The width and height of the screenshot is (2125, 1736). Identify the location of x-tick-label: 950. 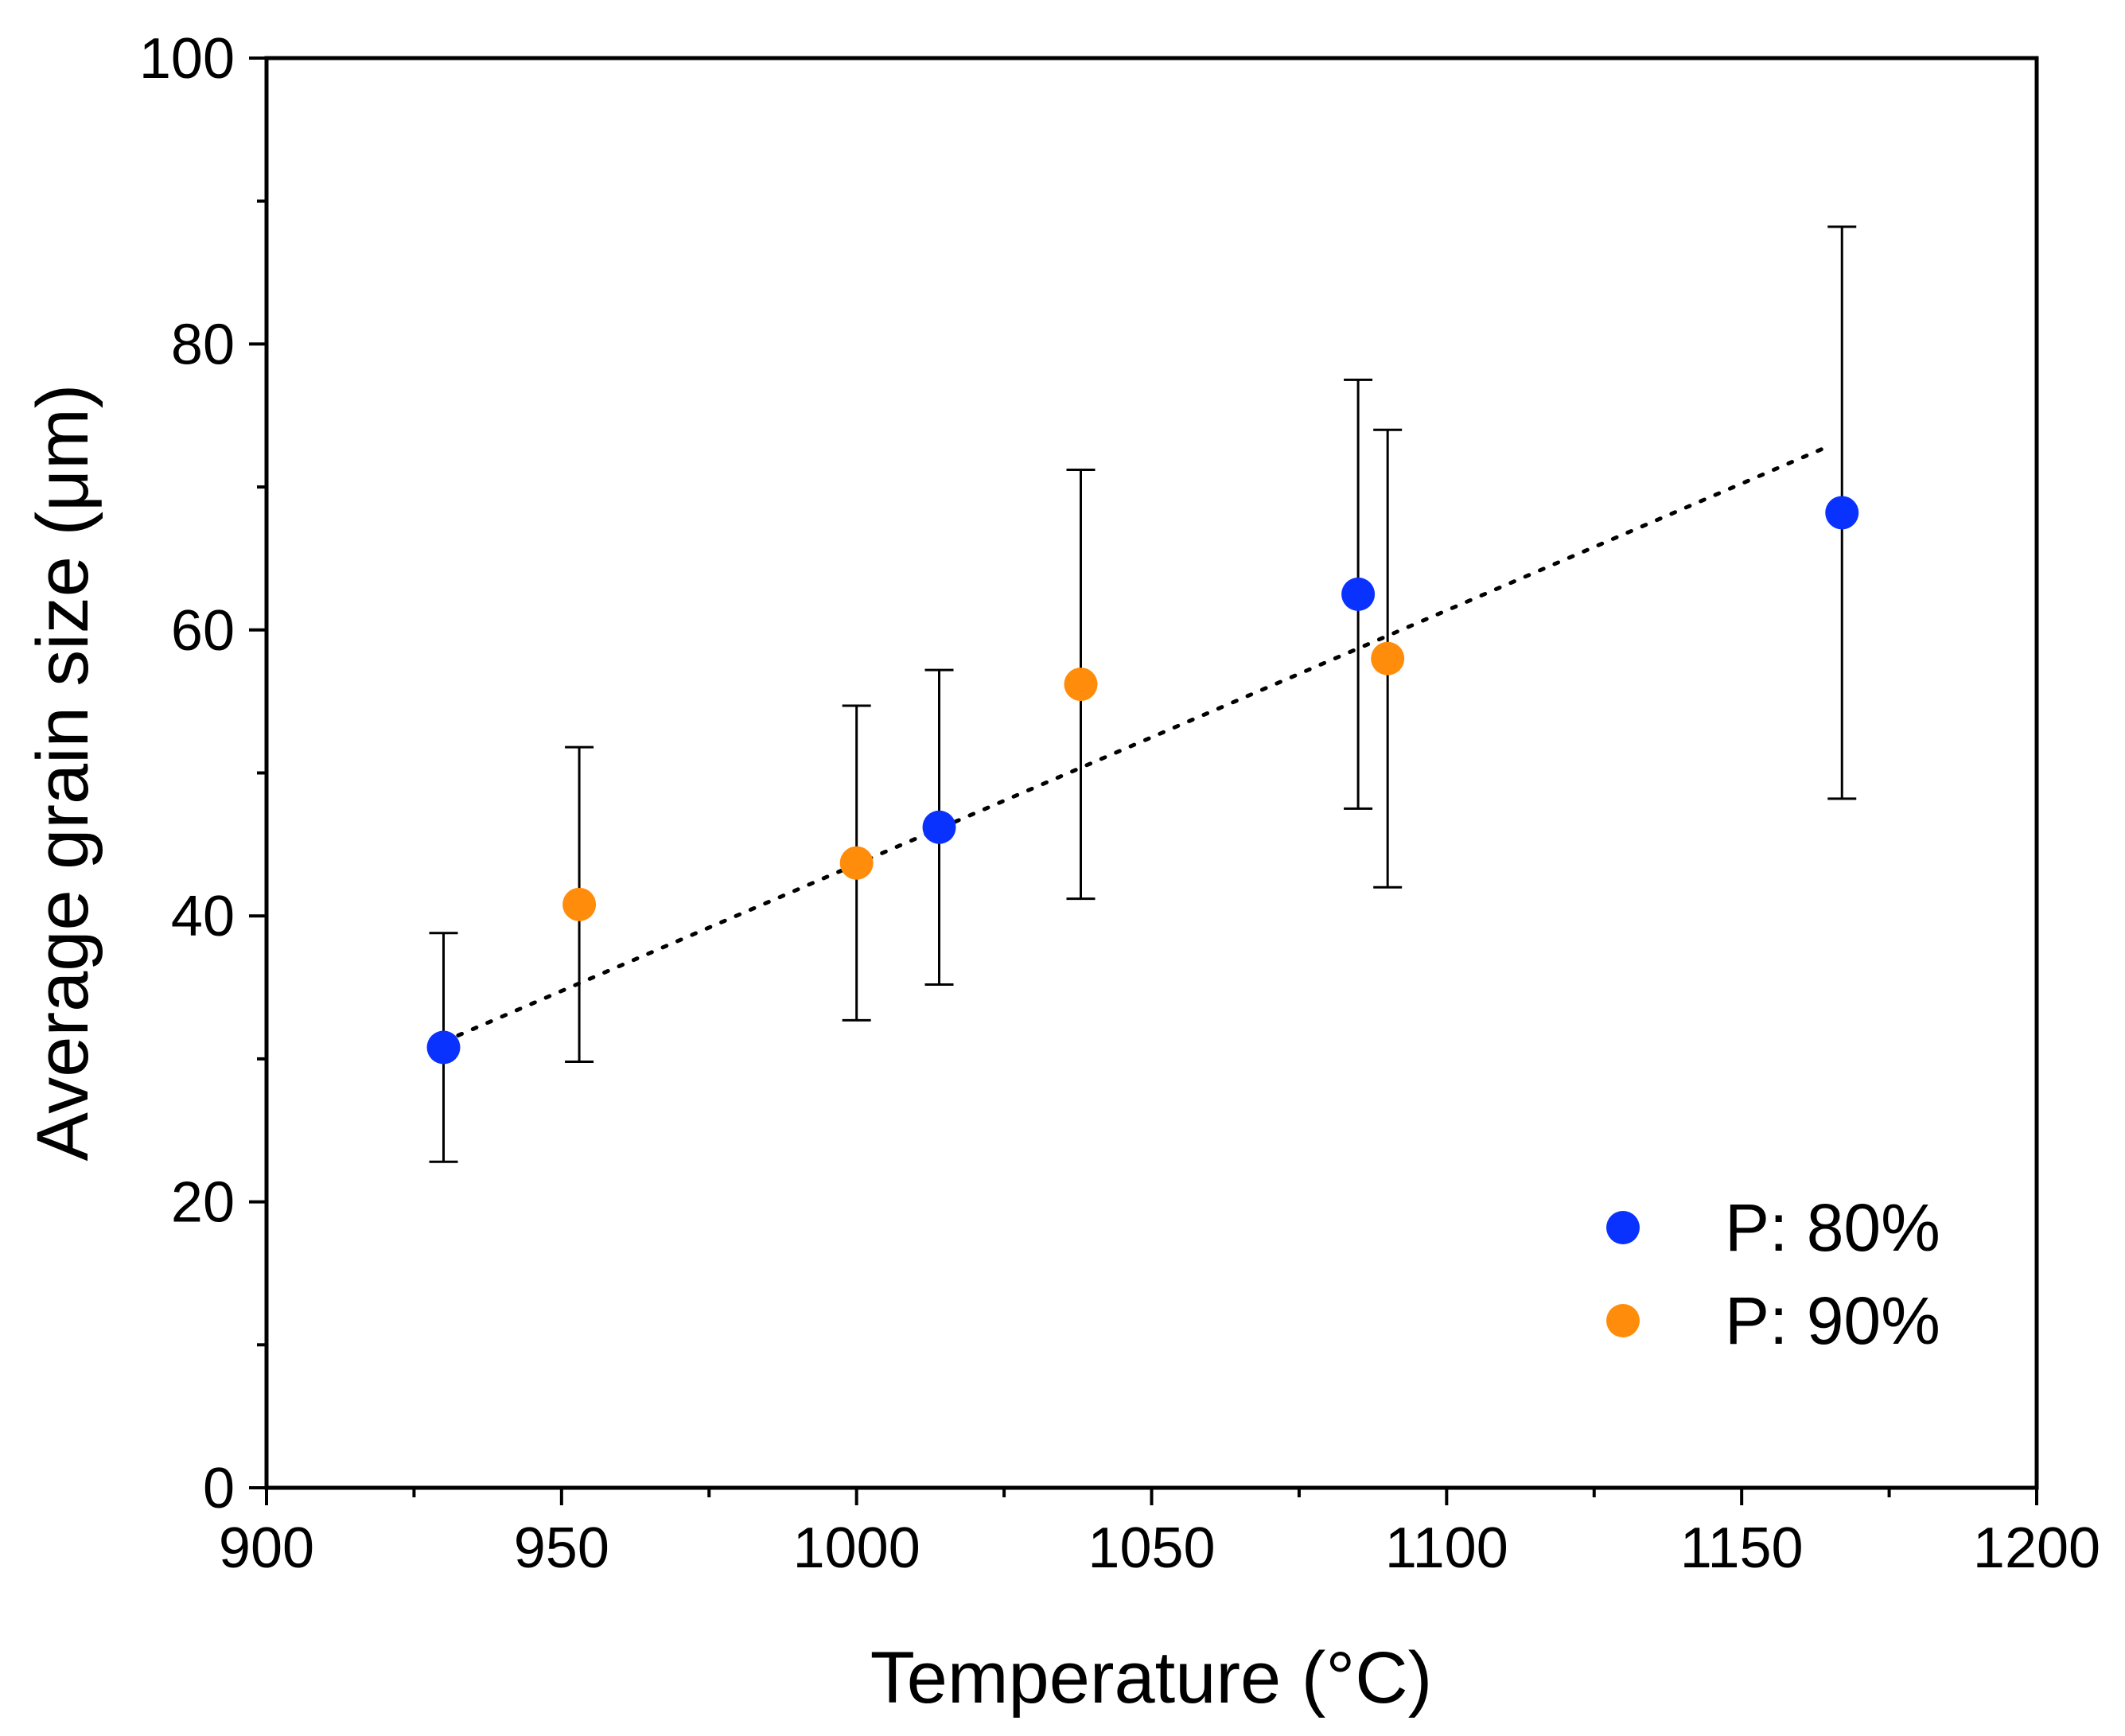
(561, 1548).